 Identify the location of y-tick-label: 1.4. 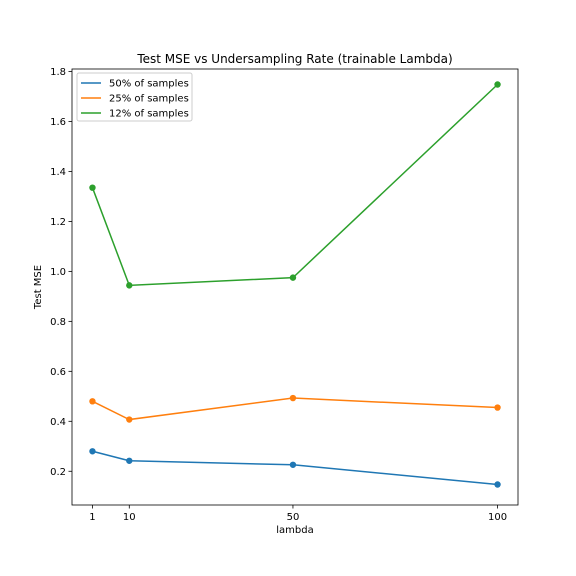
(58, 172).